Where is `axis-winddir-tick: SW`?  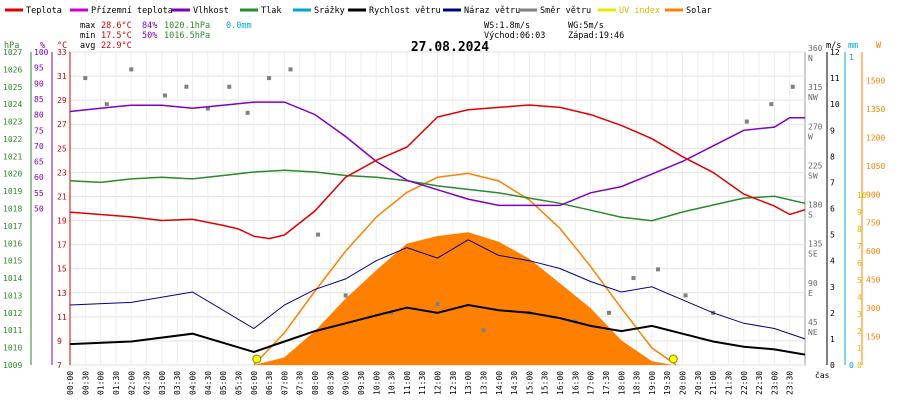
axis-winddir-tick: SW is located at coordinates (813, 175).